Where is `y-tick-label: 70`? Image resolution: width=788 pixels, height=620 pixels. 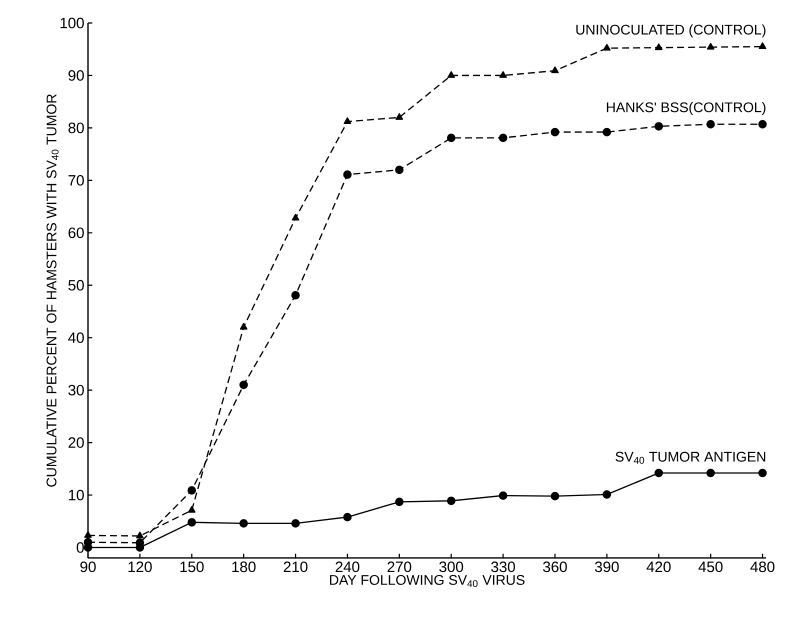 y-tick-label: 70 is located at coordinates (76, 180).